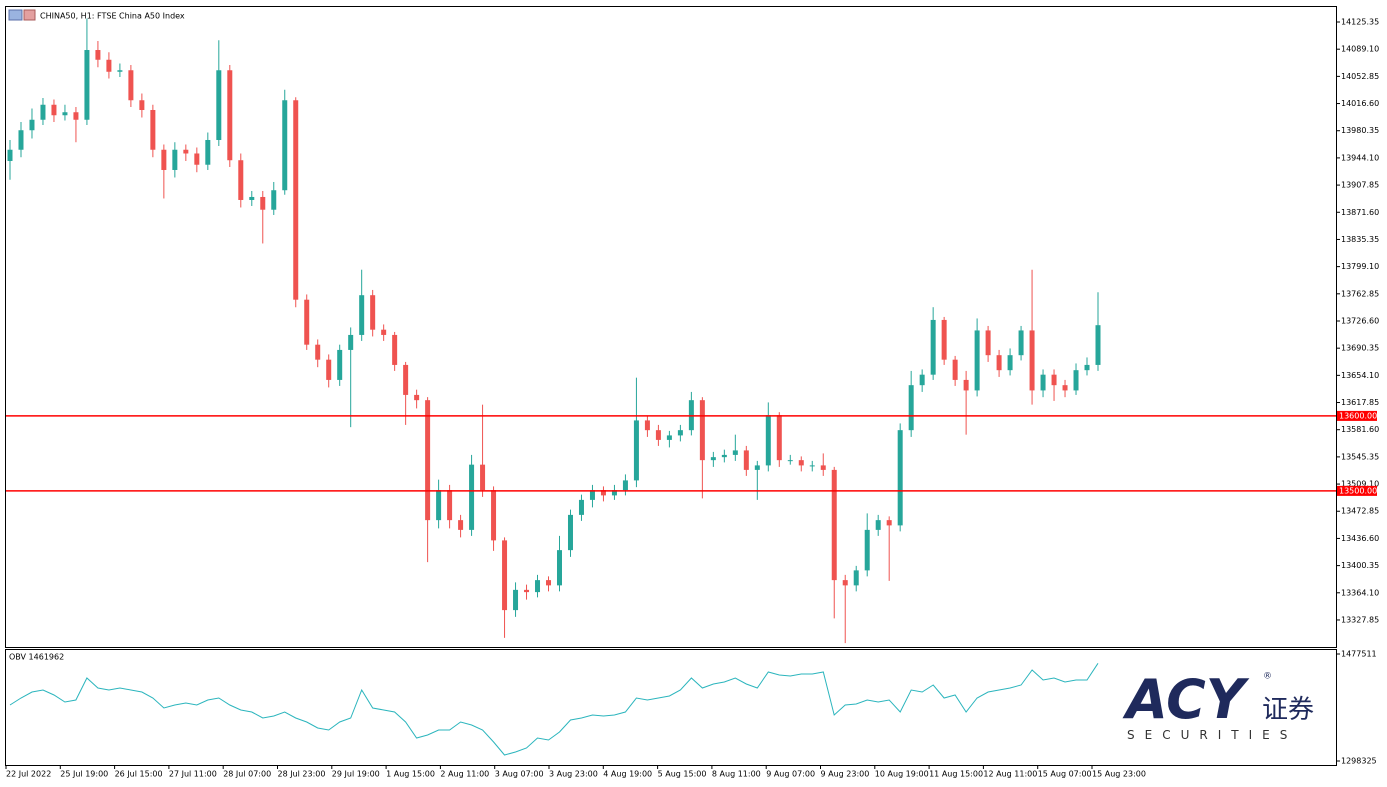 This screenshot has height=787, width=1387. Describe the element at coordinates (1010, 774) in the screenshot. I see `x-tick-label: 12 Aug 11:00` at that location.